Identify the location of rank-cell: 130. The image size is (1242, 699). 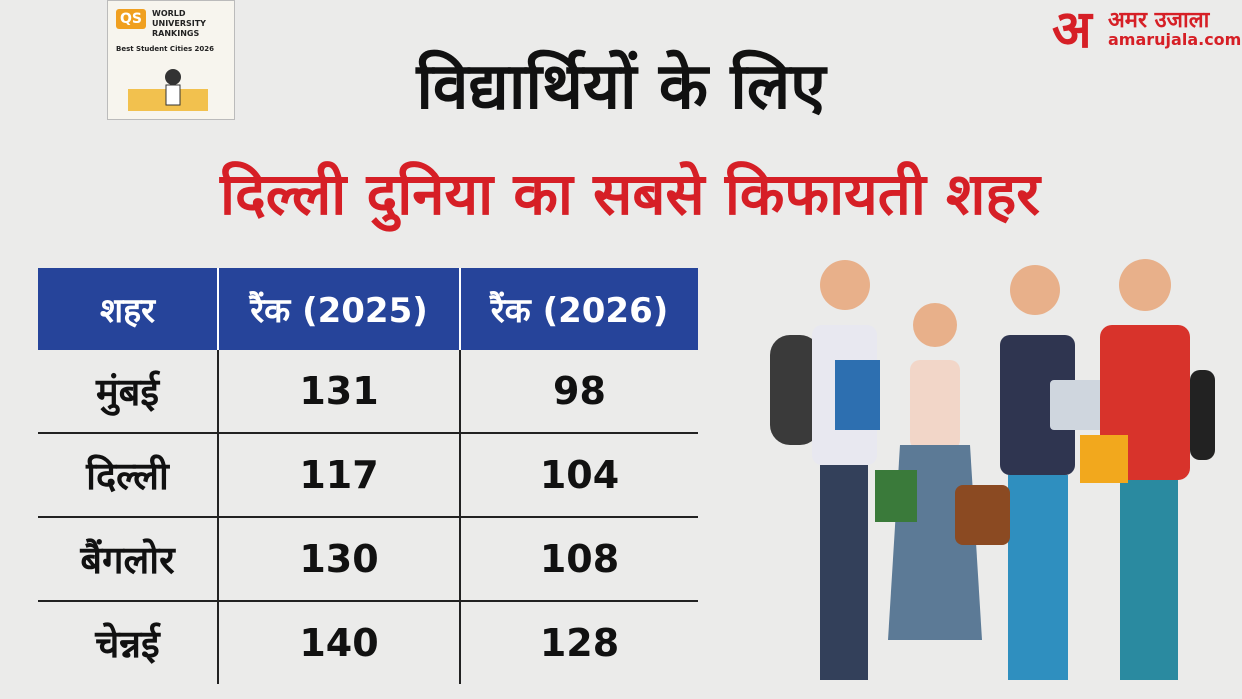
(338, 559).